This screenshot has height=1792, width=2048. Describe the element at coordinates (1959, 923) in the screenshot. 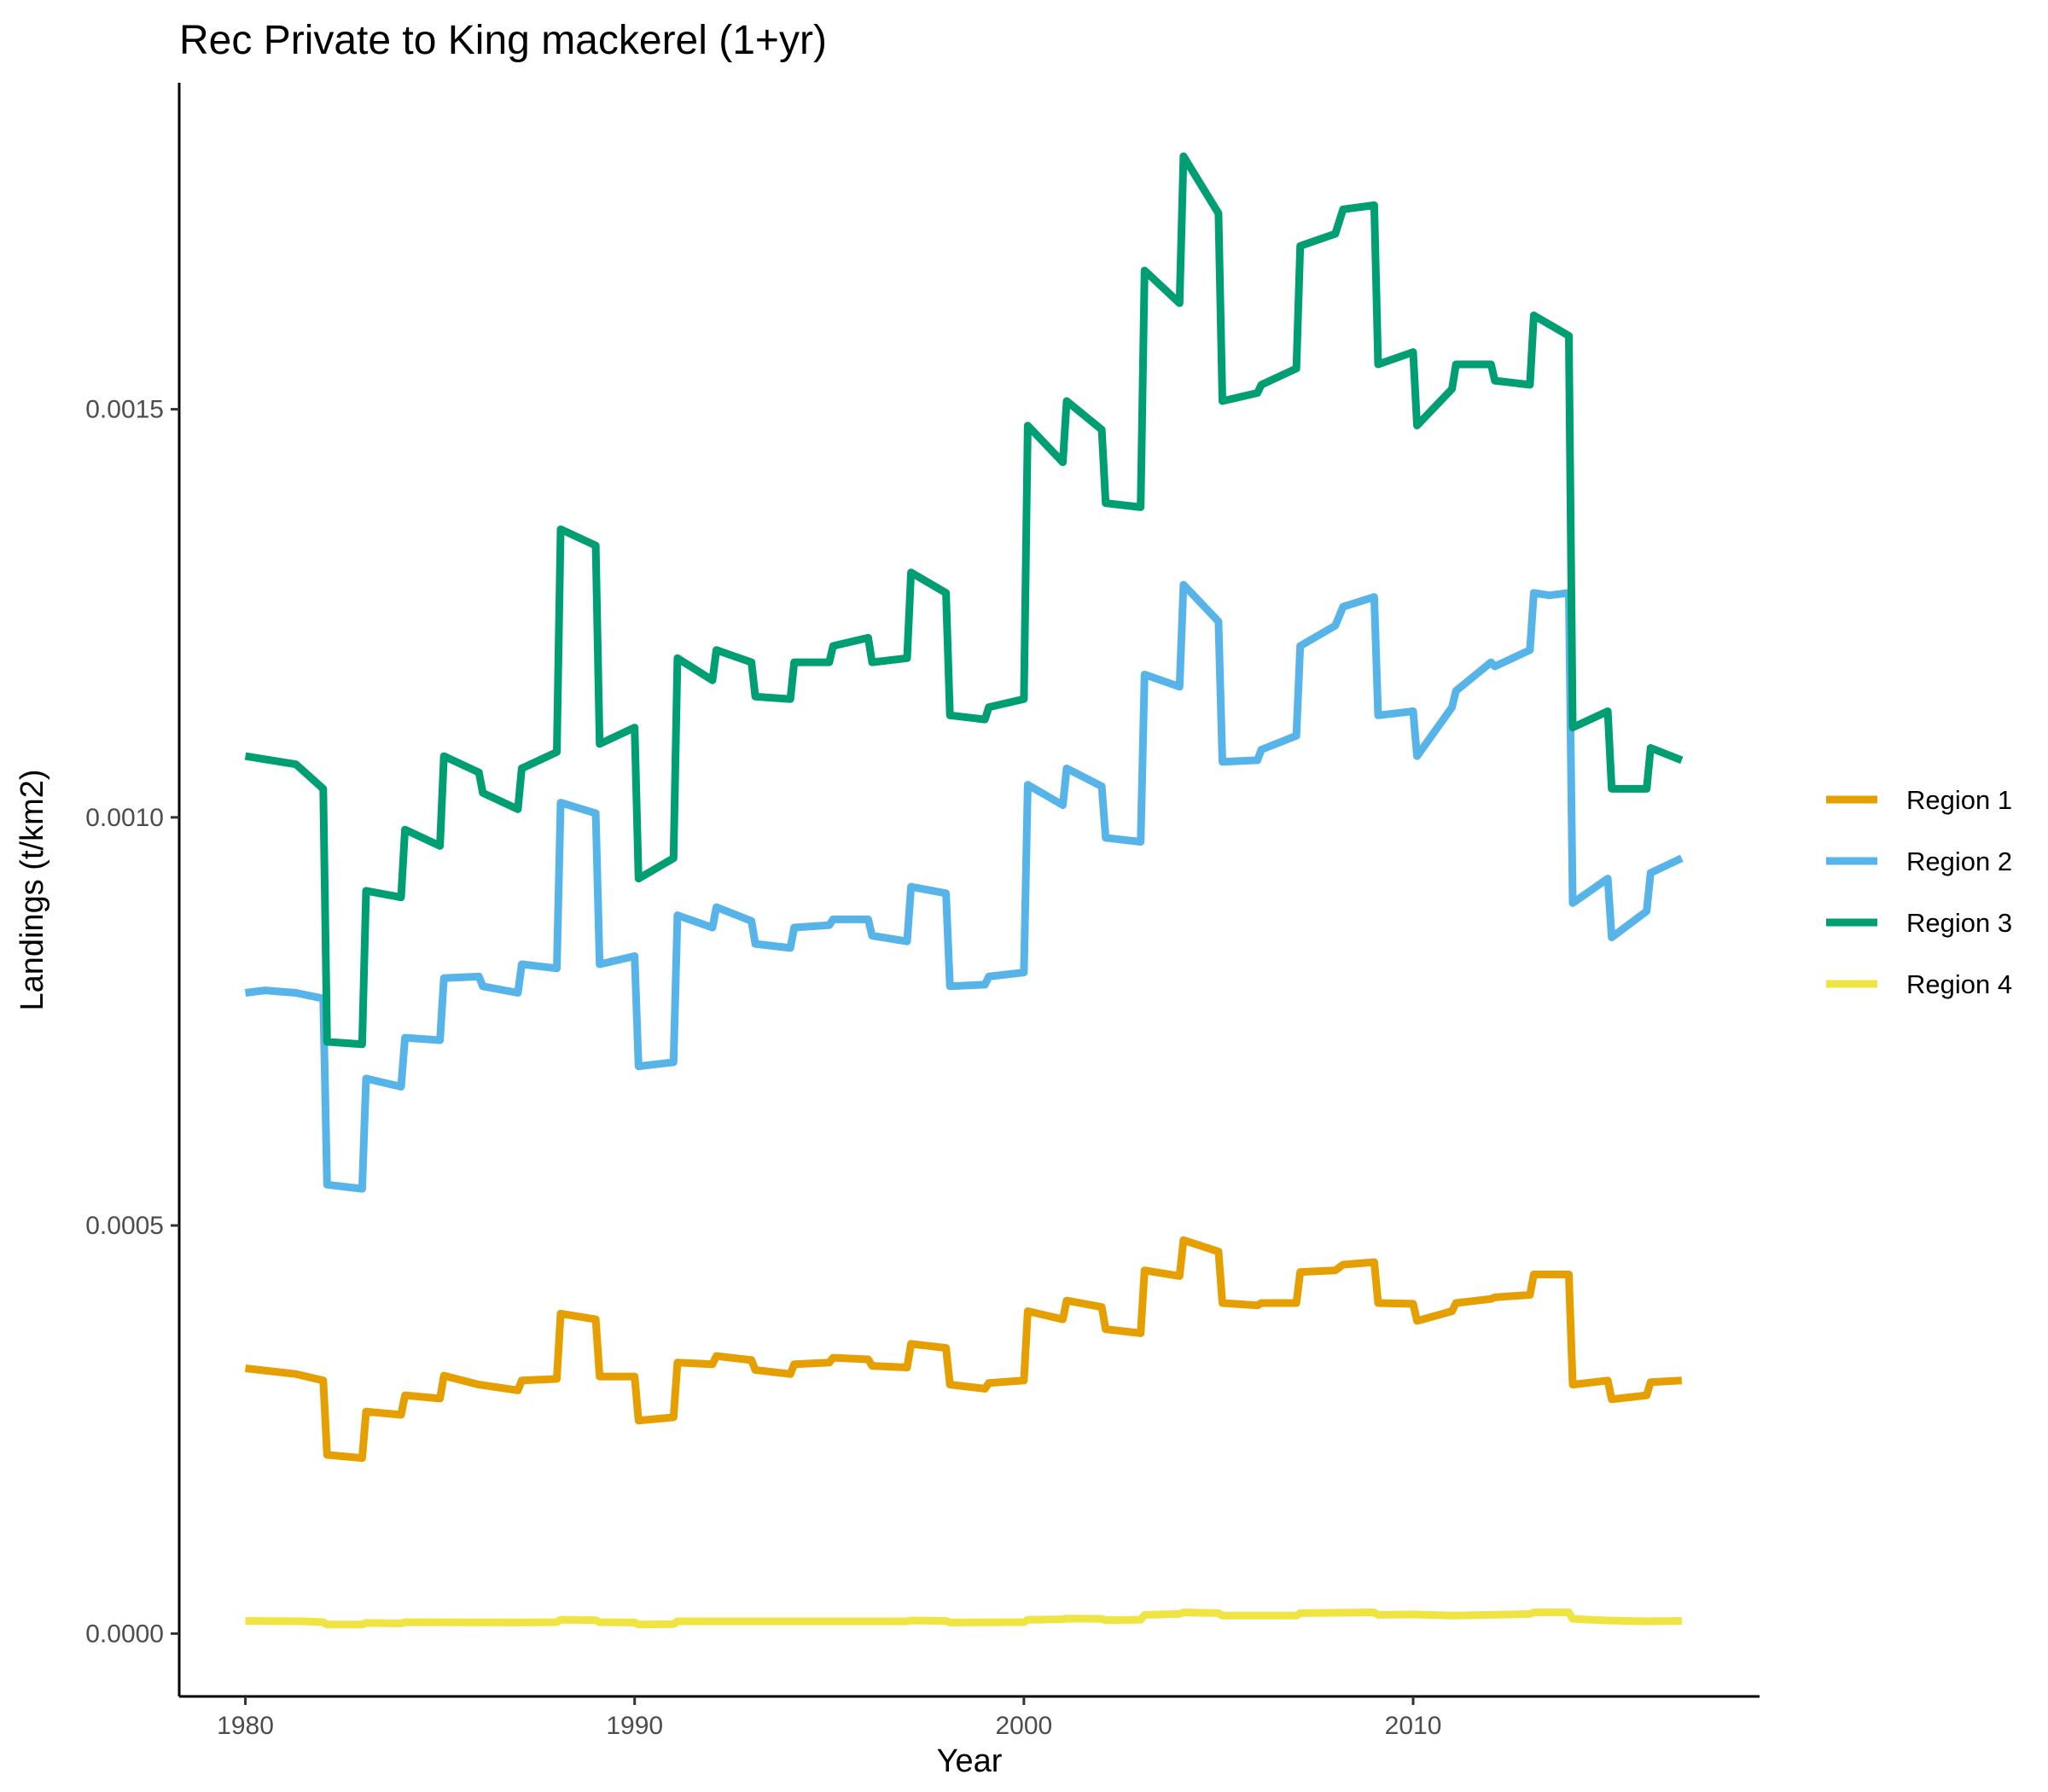

I see `legend-label-region-3: Region 3` at that location.